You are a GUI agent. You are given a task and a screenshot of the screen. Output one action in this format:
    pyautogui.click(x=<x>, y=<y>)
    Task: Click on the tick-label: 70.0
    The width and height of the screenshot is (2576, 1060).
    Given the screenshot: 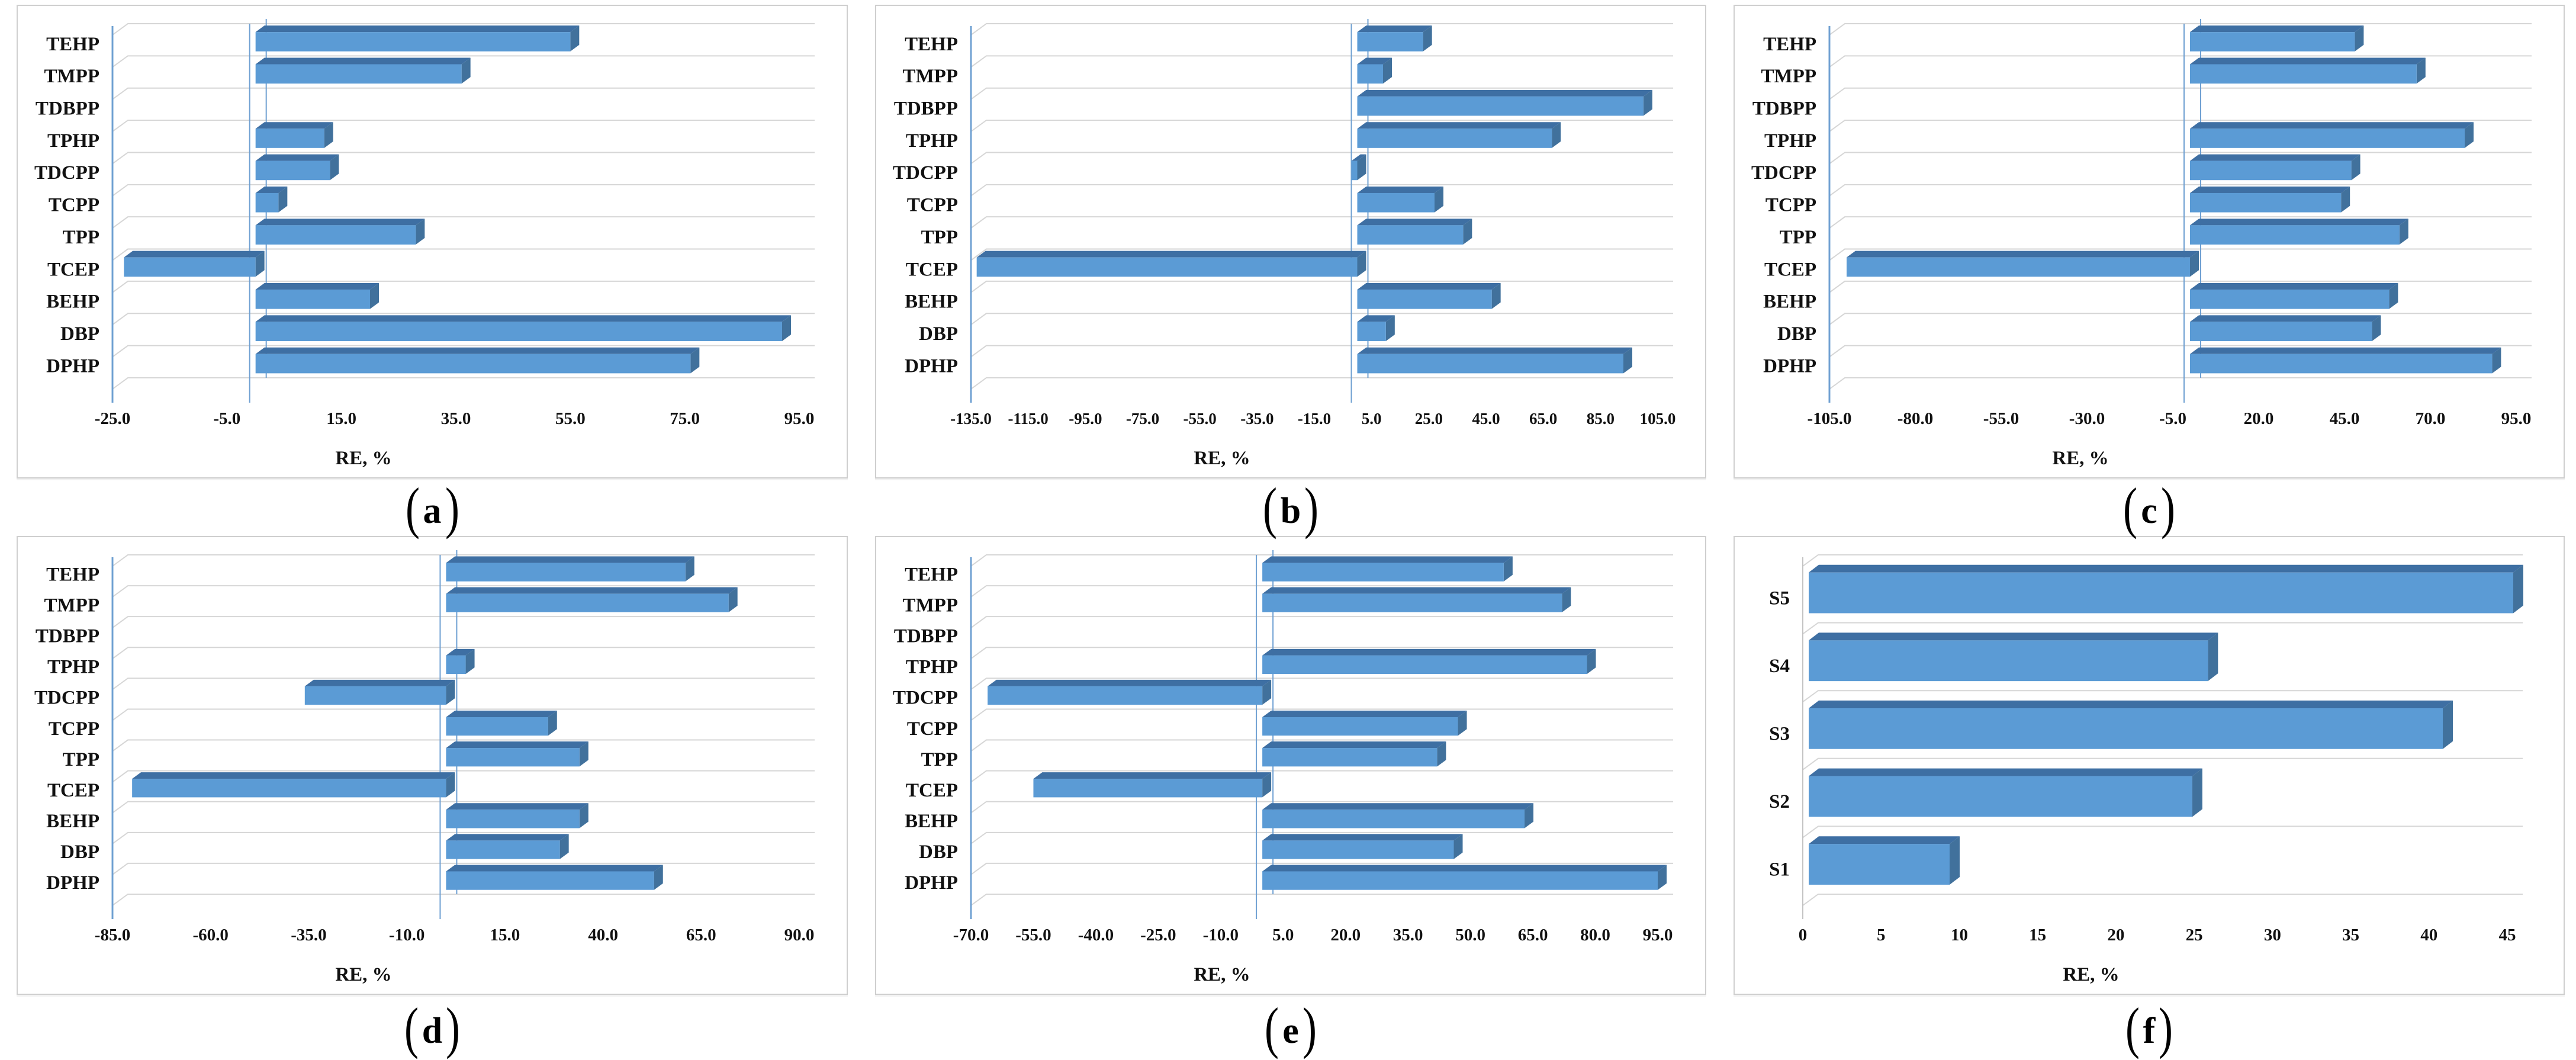 What is the action you would take?
    pyautogui.click(x=2431, y=418)
    